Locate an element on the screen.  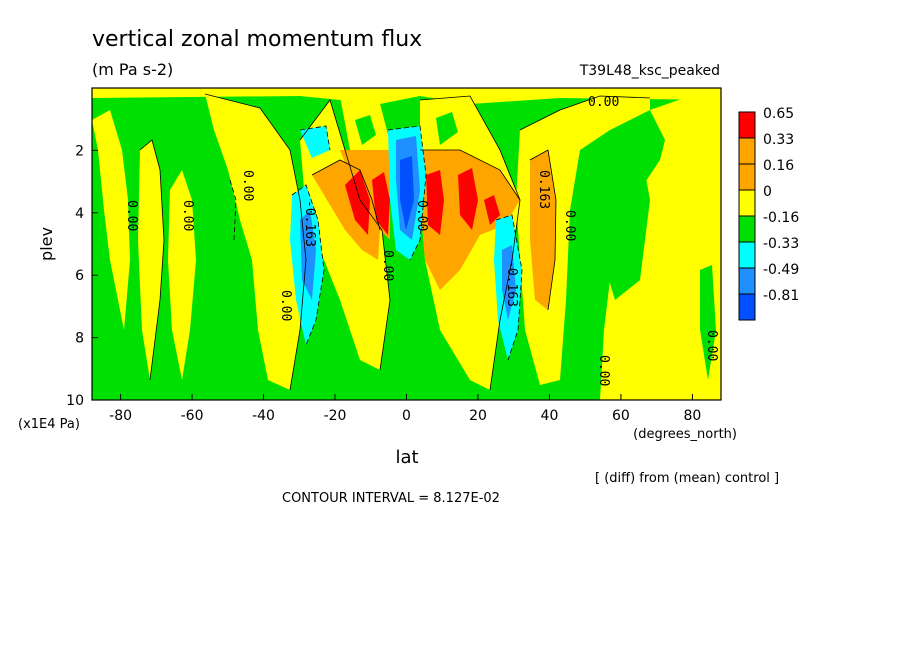
fill-center-left-yellow is located at coordinates (345, 235).